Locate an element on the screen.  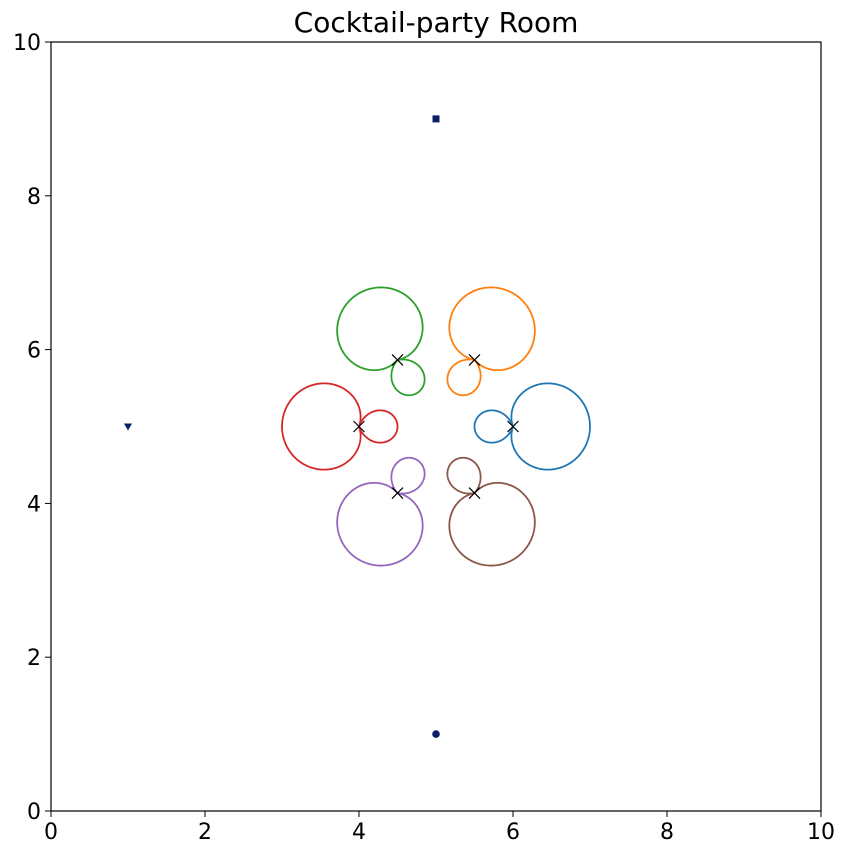
x-tick-label: 2 is located at coordinates (205, 832).